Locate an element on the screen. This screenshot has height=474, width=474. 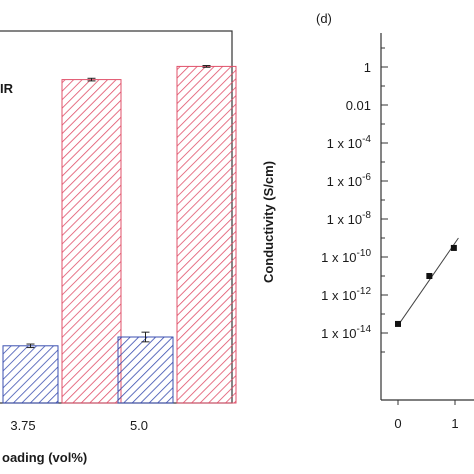
x-tick-label: 3.75 is located at coordinates (22, 425).